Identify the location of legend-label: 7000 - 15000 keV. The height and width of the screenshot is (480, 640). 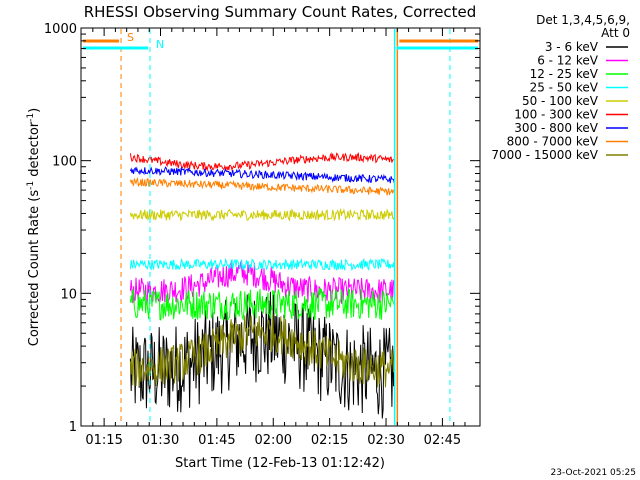
(544, 155).